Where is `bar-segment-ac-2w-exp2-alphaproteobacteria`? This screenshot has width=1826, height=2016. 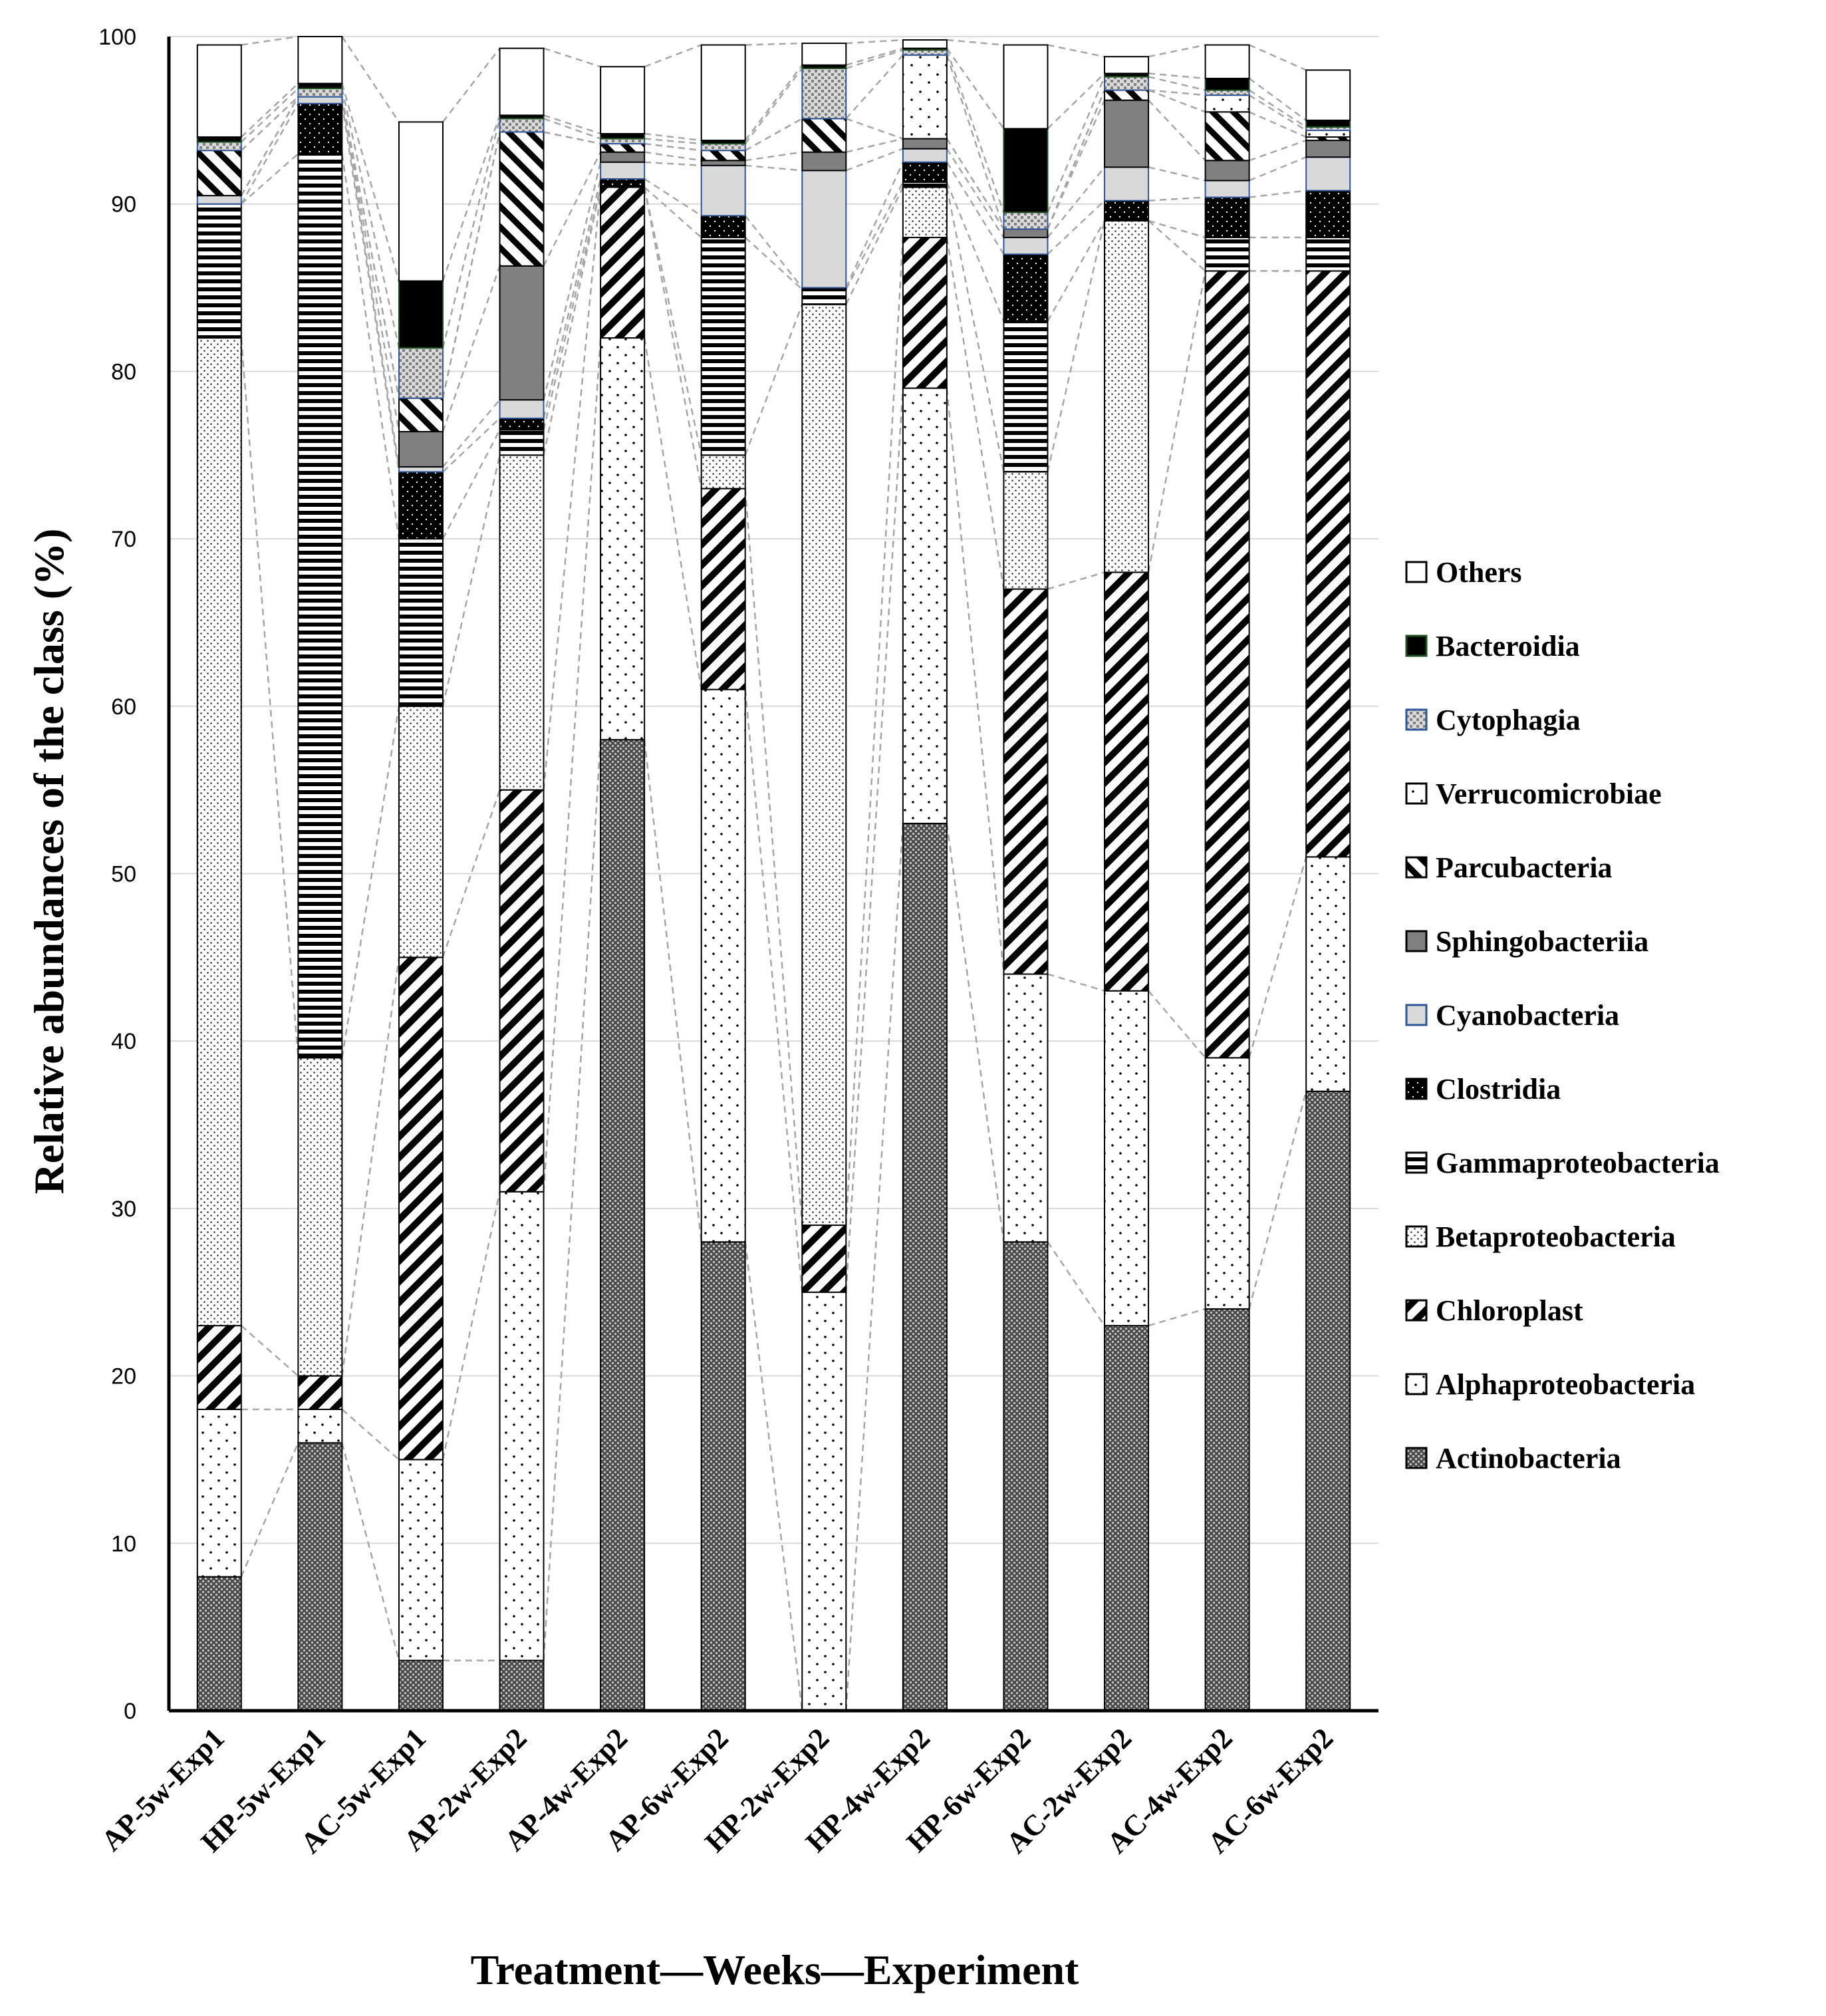
bar-segment-ac-2w-exp2-alphaproteobacteria is located at coordinates (1127, 1158).